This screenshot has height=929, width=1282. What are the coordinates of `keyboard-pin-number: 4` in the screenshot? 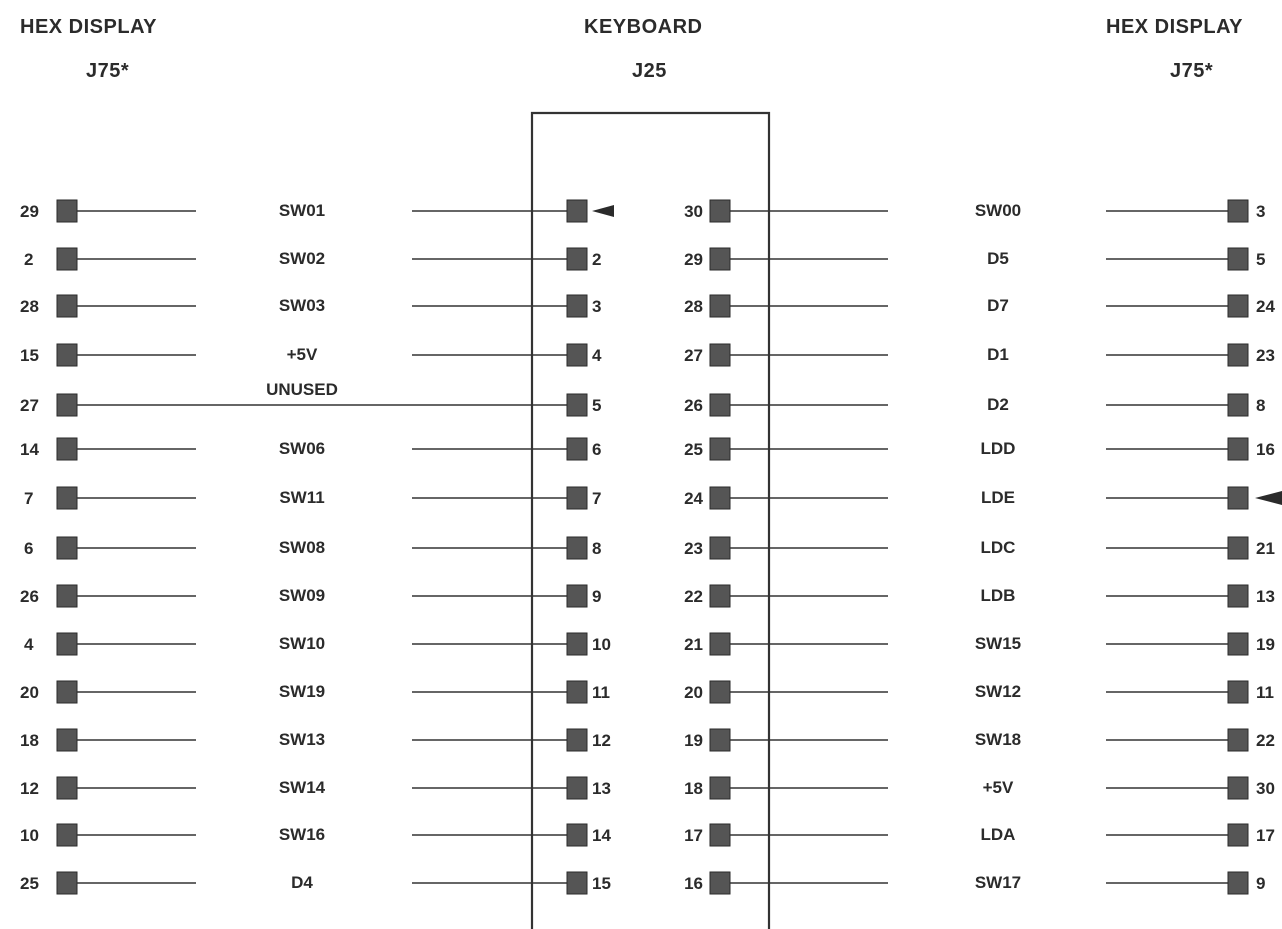 It's located at (597, 355).